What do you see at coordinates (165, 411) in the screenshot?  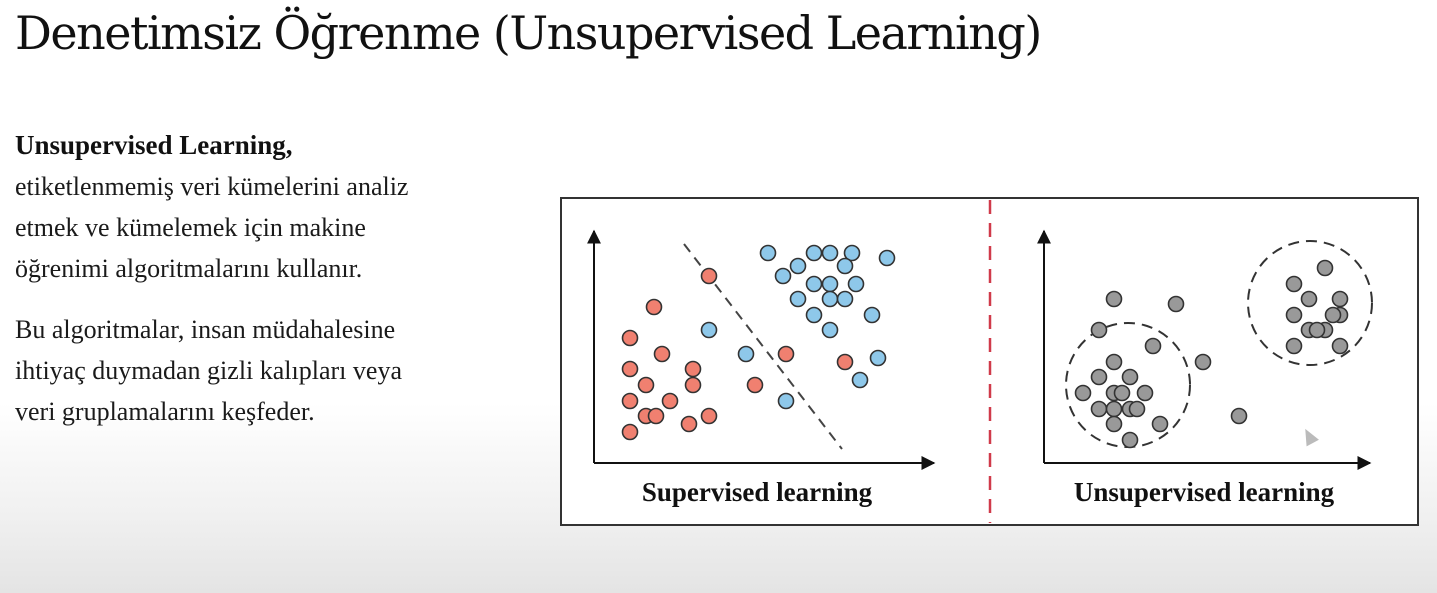 I see `paragraph-2-line: veri gruplamalarını keşfeder.` at bounding box center [165, 411].